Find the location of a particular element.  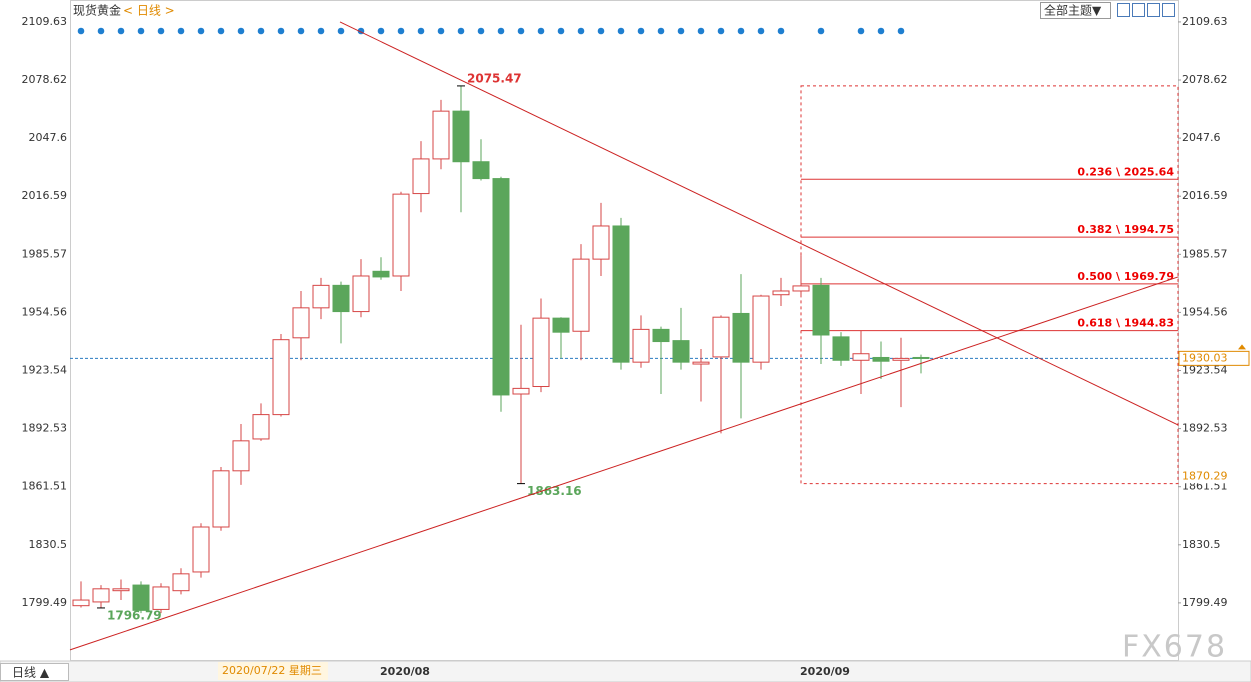

fib-label: 0.236 \ 2025.64 is located at coordinates (1125, 171).